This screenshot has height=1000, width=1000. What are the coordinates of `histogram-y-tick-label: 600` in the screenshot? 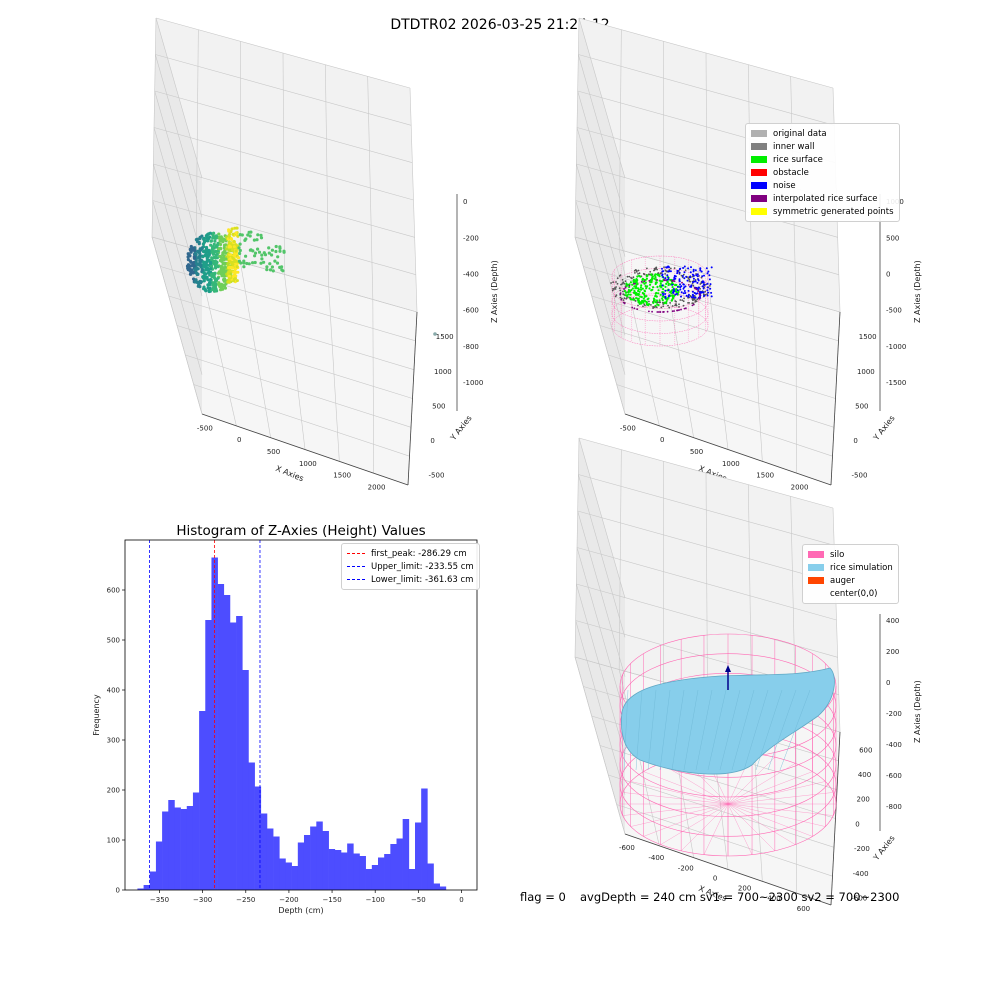 It's located at (113, 591).